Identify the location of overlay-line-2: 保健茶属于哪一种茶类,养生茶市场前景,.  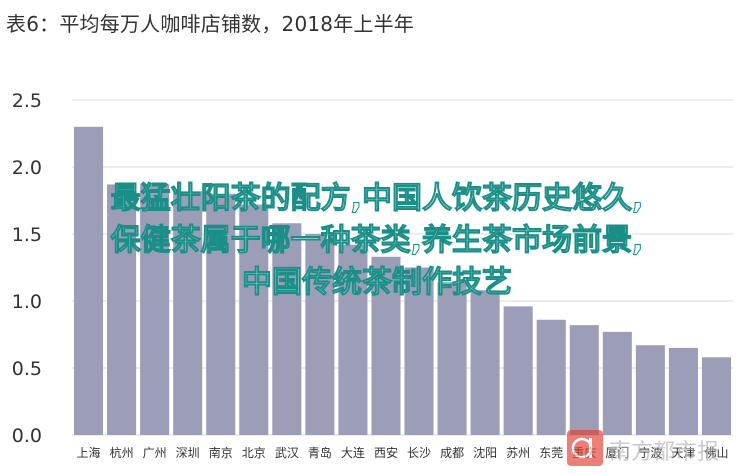
(377, 241).